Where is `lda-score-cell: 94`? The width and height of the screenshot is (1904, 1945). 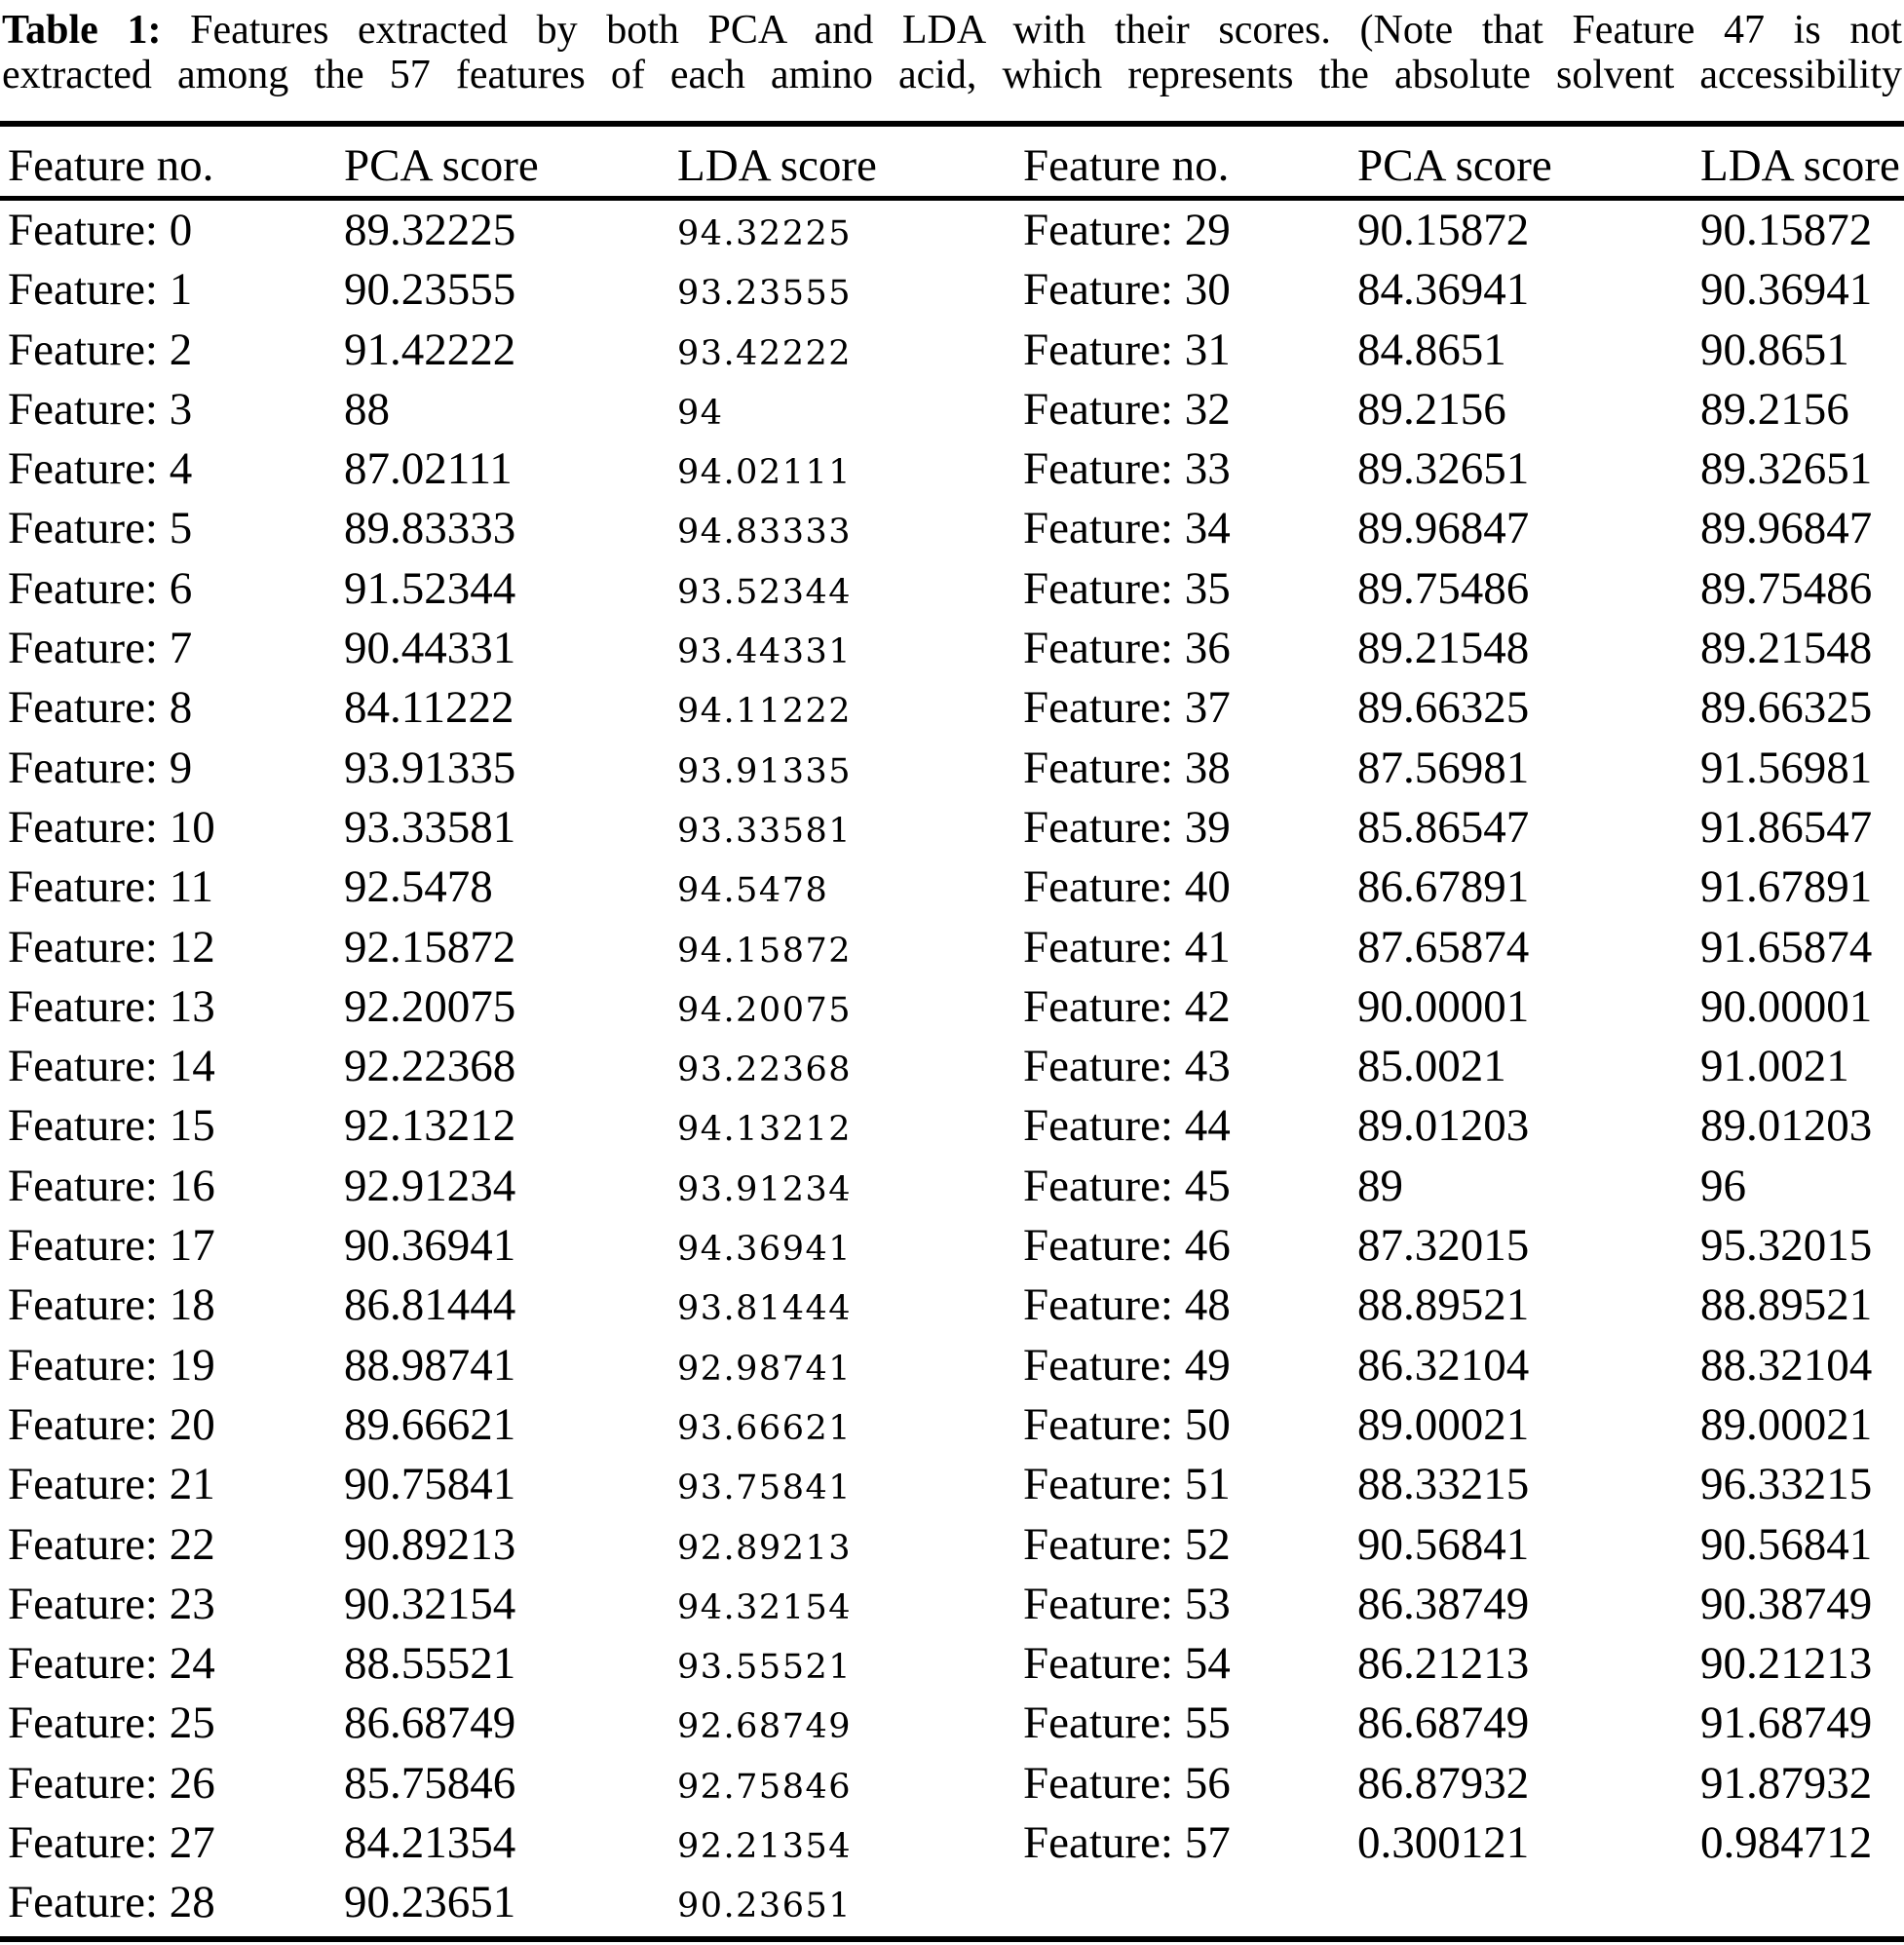
lda-score-cell: 94 is located at coordinates (700, 413).